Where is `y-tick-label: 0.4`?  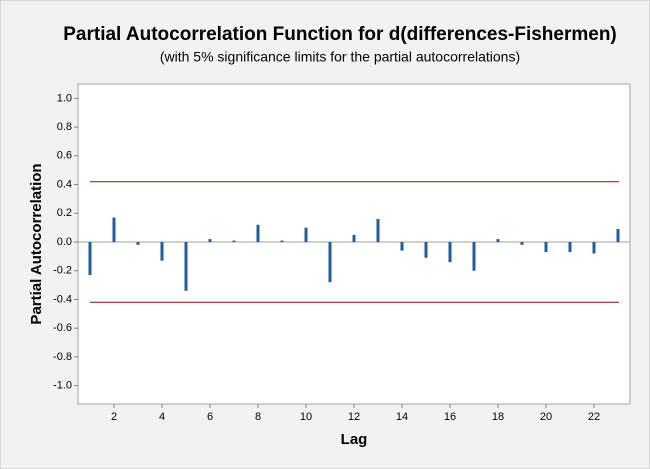 y-tick-label: 0.4 is located at coordinates (64, 184).